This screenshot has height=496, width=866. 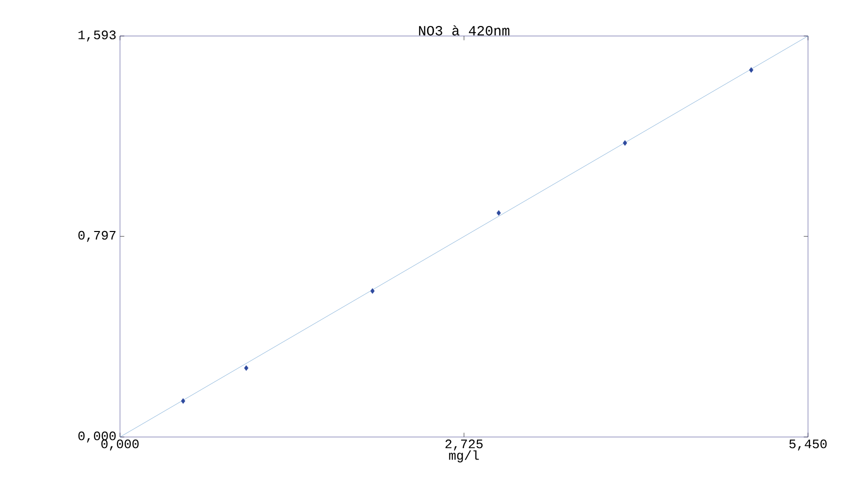 What do you see at coordinates (464, 456) in the screenshot?
I see `x-axis-title: mg/l` at bounding box center [464, 456].